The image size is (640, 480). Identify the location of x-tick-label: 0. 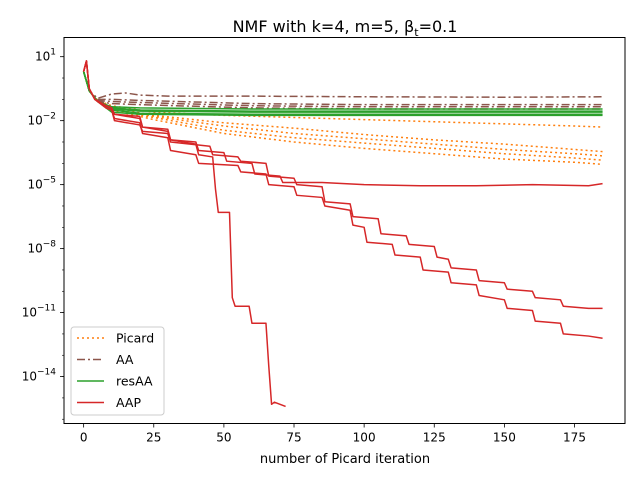
(84, 438).